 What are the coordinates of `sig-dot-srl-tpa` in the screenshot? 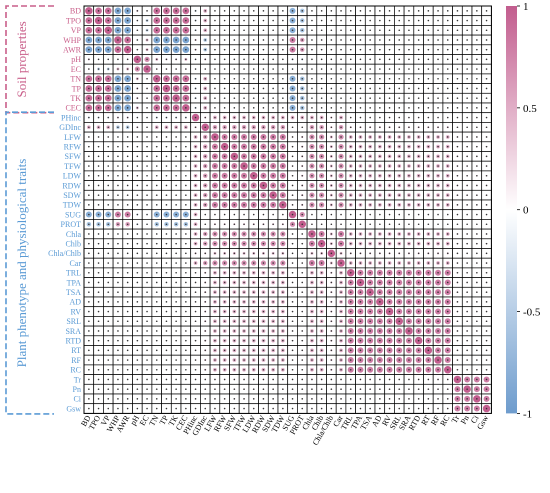 It's located at (360, 321).